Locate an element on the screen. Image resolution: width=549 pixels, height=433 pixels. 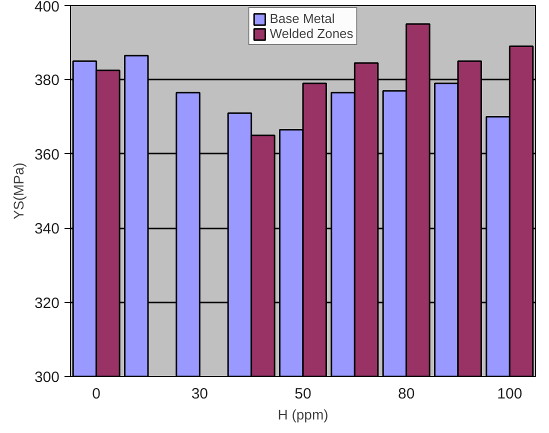
x-tick-label: 30 is located at coordinates (199, 394).